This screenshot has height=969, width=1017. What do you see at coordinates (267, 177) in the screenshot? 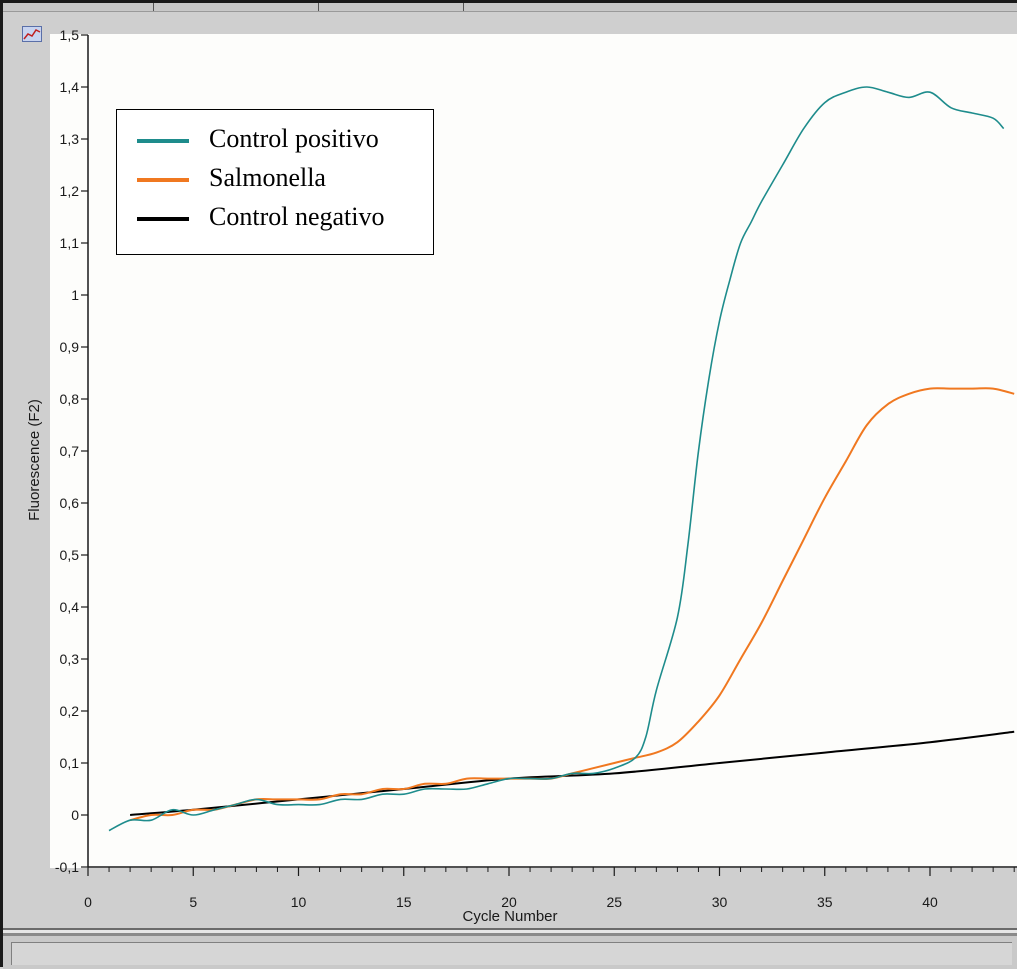
I see `legend-label: Salmonella` at bounding box center [267, 177].